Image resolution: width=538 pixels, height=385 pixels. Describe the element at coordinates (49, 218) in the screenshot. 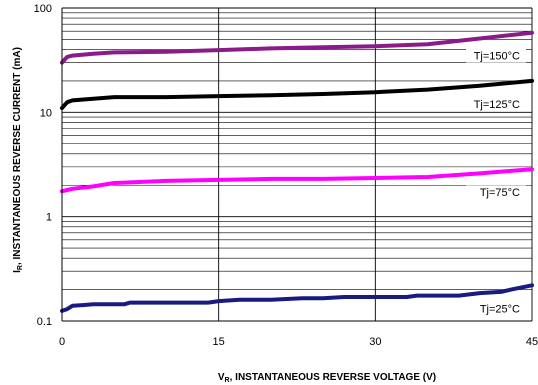

I see `y-tick-label: 1` at that location.